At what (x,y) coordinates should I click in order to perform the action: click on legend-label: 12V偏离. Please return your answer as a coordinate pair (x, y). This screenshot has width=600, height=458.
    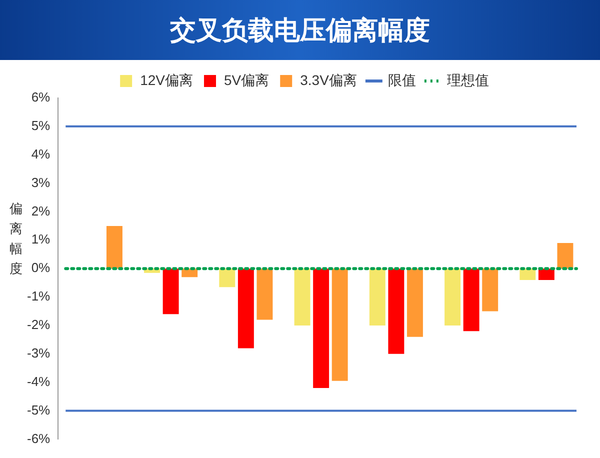
    Looking at the image, I should click on (167, 80).